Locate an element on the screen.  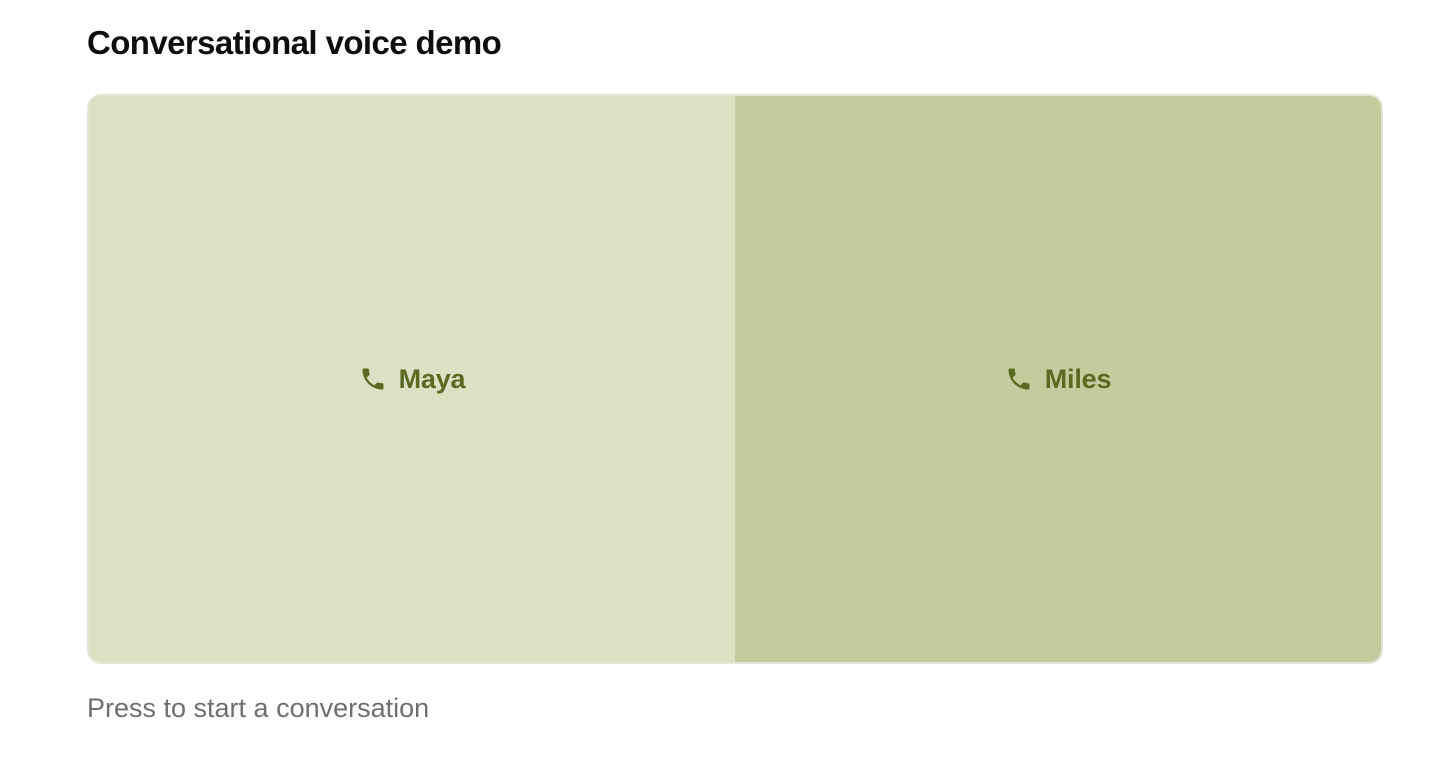
voice-option-content: Maya is located at coordinates (412, 379).